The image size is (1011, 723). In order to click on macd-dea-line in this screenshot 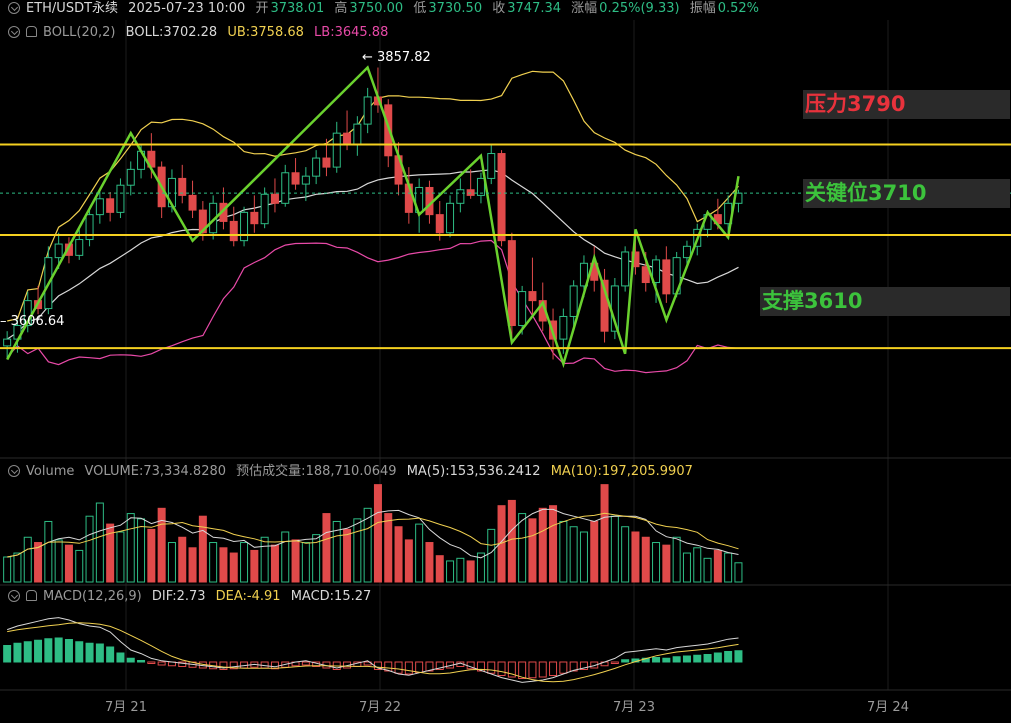, I will do `click(373, 652)`.